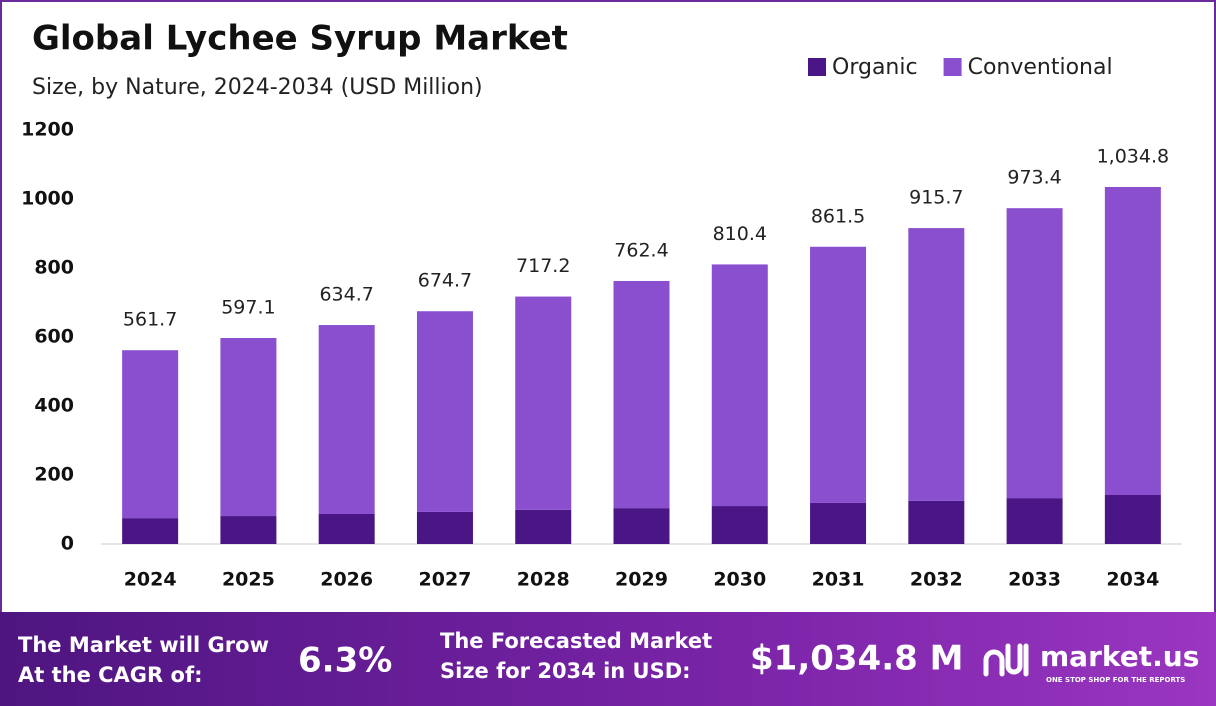 The height and width of the screenshot is (706, 1216). Describe the element at coordinates (1034, 580) in the screenshot. I see `x-tick-label: 2033` at that location.